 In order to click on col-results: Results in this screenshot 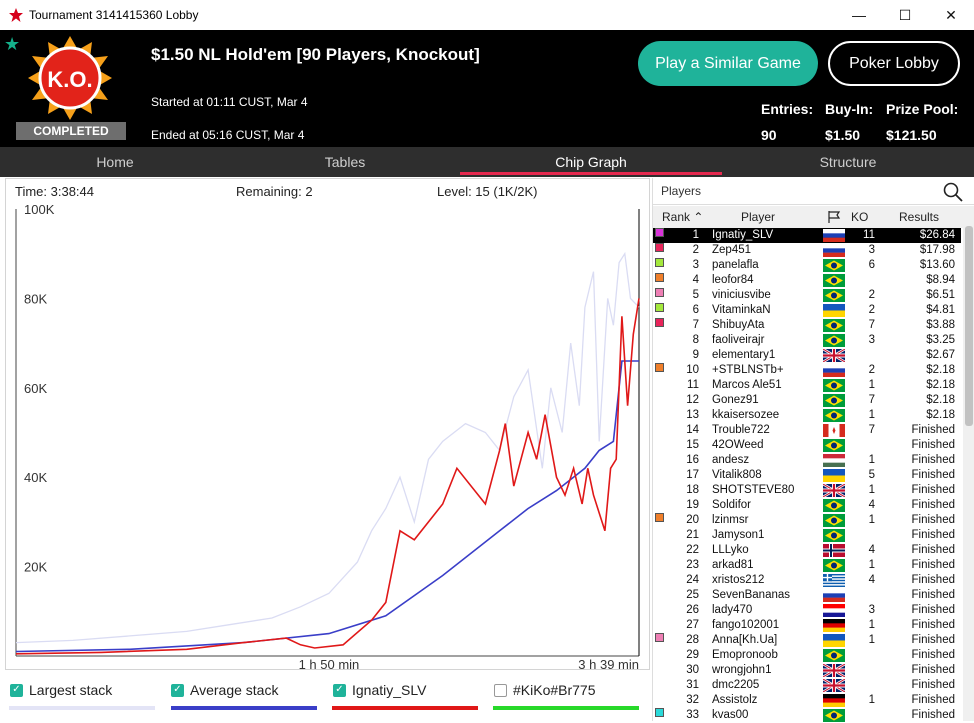, I will do `click(919, 217)`.